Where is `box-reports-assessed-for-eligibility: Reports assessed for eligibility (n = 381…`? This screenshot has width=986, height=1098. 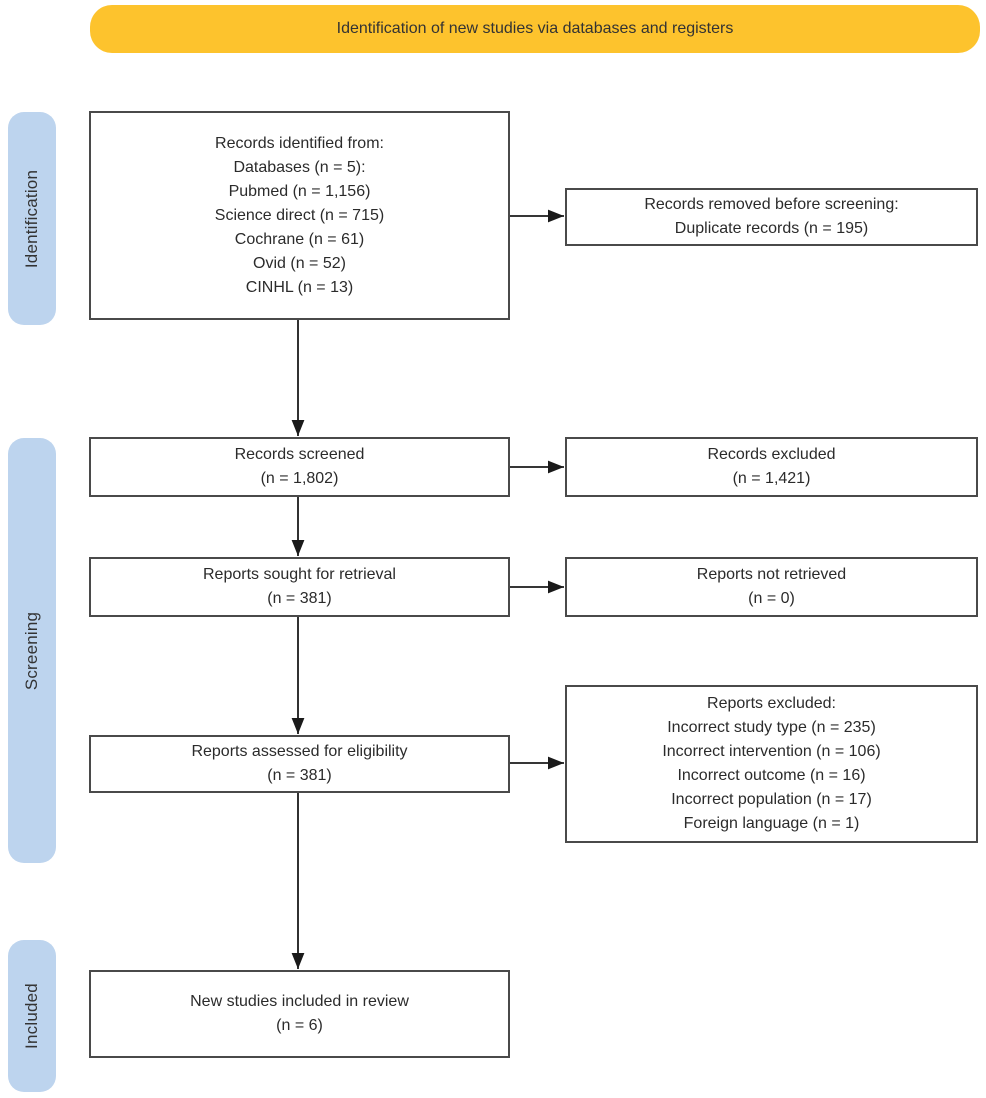 box-reports-assessed-for-eligibility: Reports assessed for eligibility (n = 381… is located at coordinates (299, 764).